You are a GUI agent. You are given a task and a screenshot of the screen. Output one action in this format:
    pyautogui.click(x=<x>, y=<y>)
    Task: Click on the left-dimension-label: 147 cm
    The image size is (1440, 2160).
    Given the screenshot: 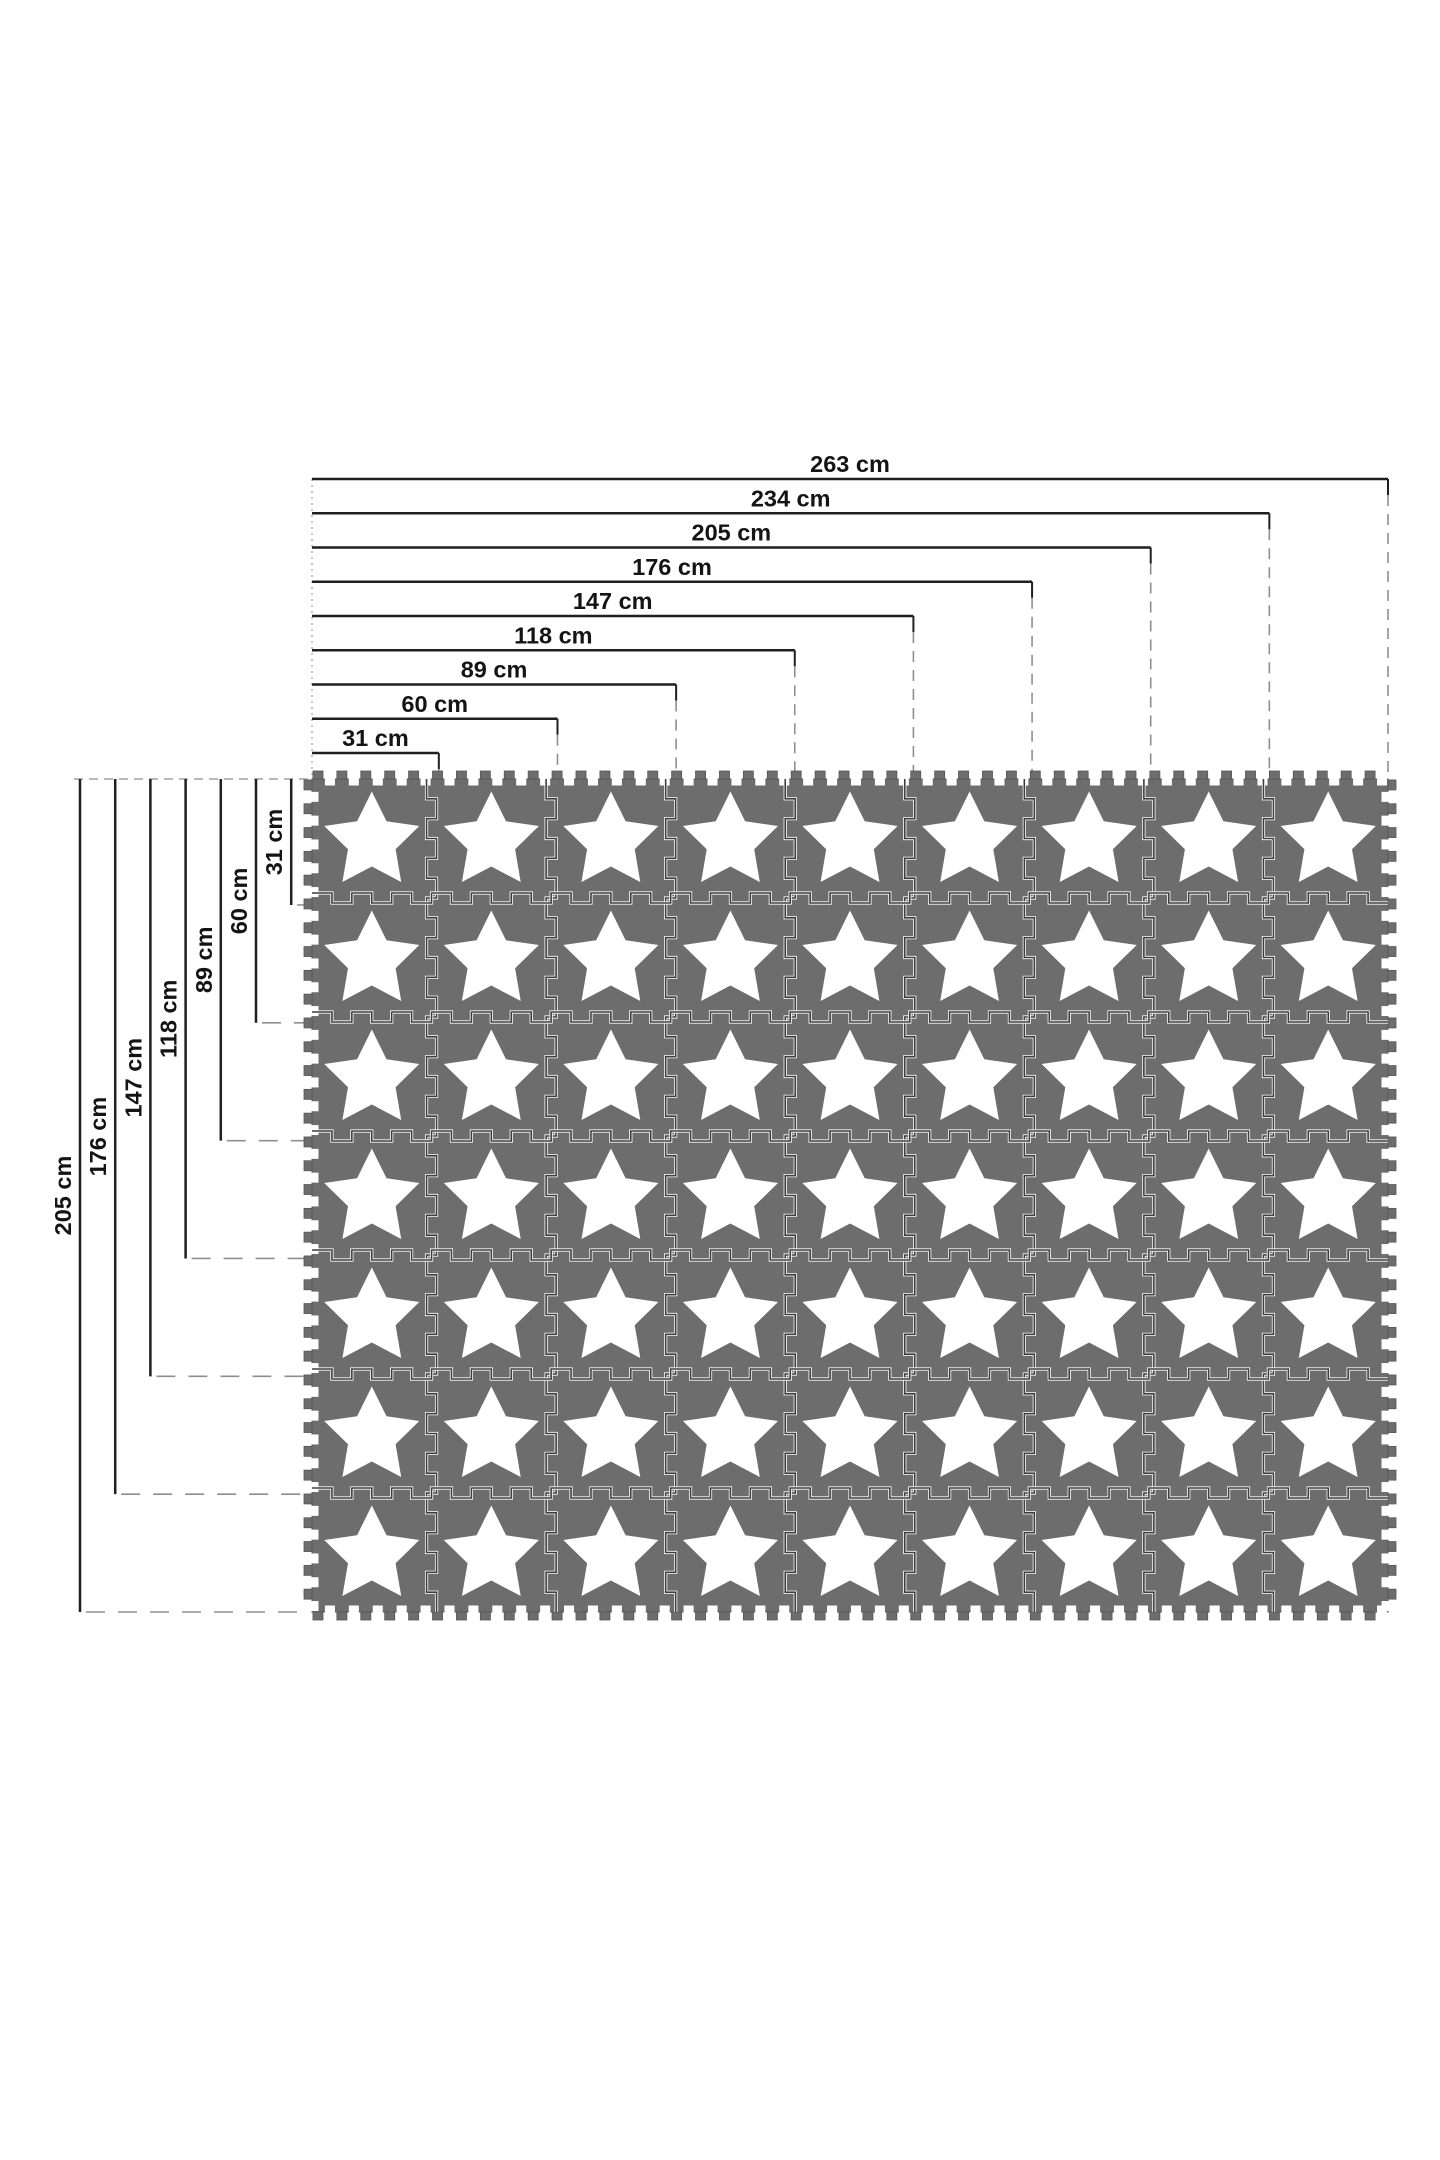 What is the action you would take?
    pyautogui.click(x=133, y=1078)
    